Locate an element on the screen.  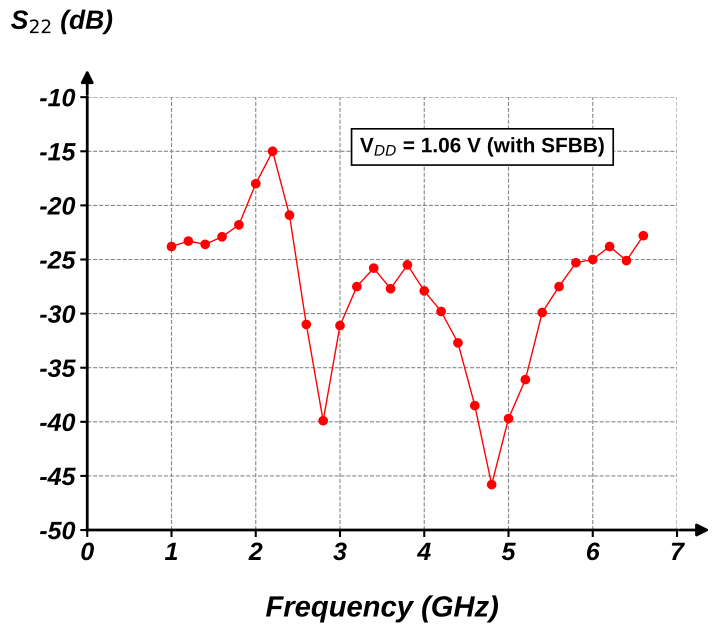
x-tick-label: 0 is located at coordinates (87, 551).